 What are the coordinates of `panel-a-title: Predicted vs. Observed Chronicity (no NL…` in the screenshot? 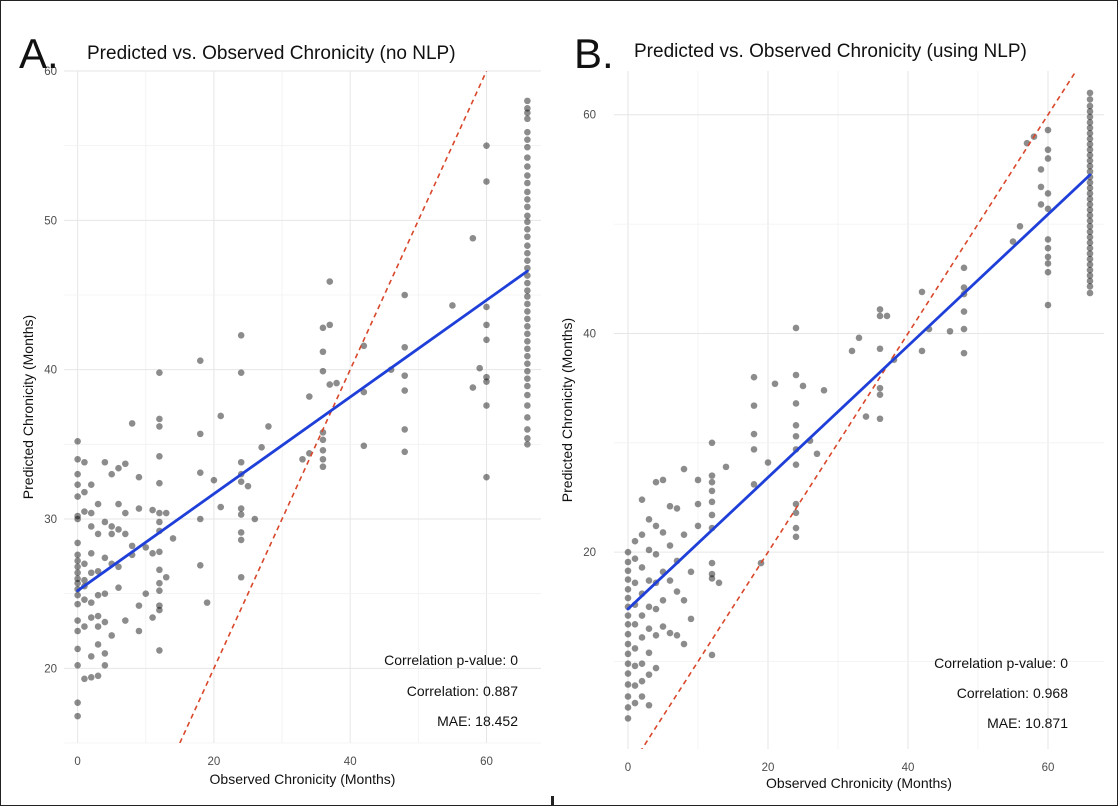 It's located at (271, 53).